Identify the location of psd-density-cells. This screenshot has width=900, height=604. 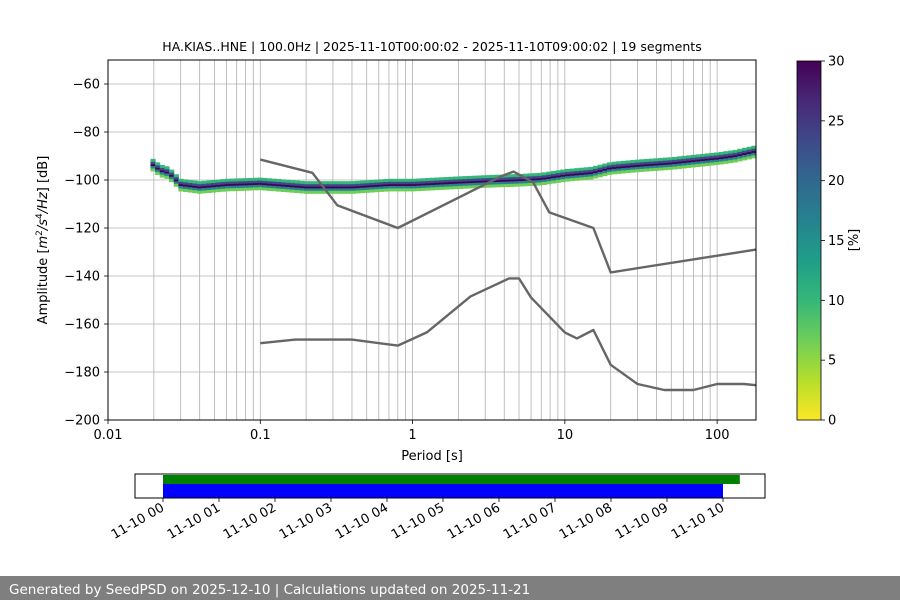
(453, 169).